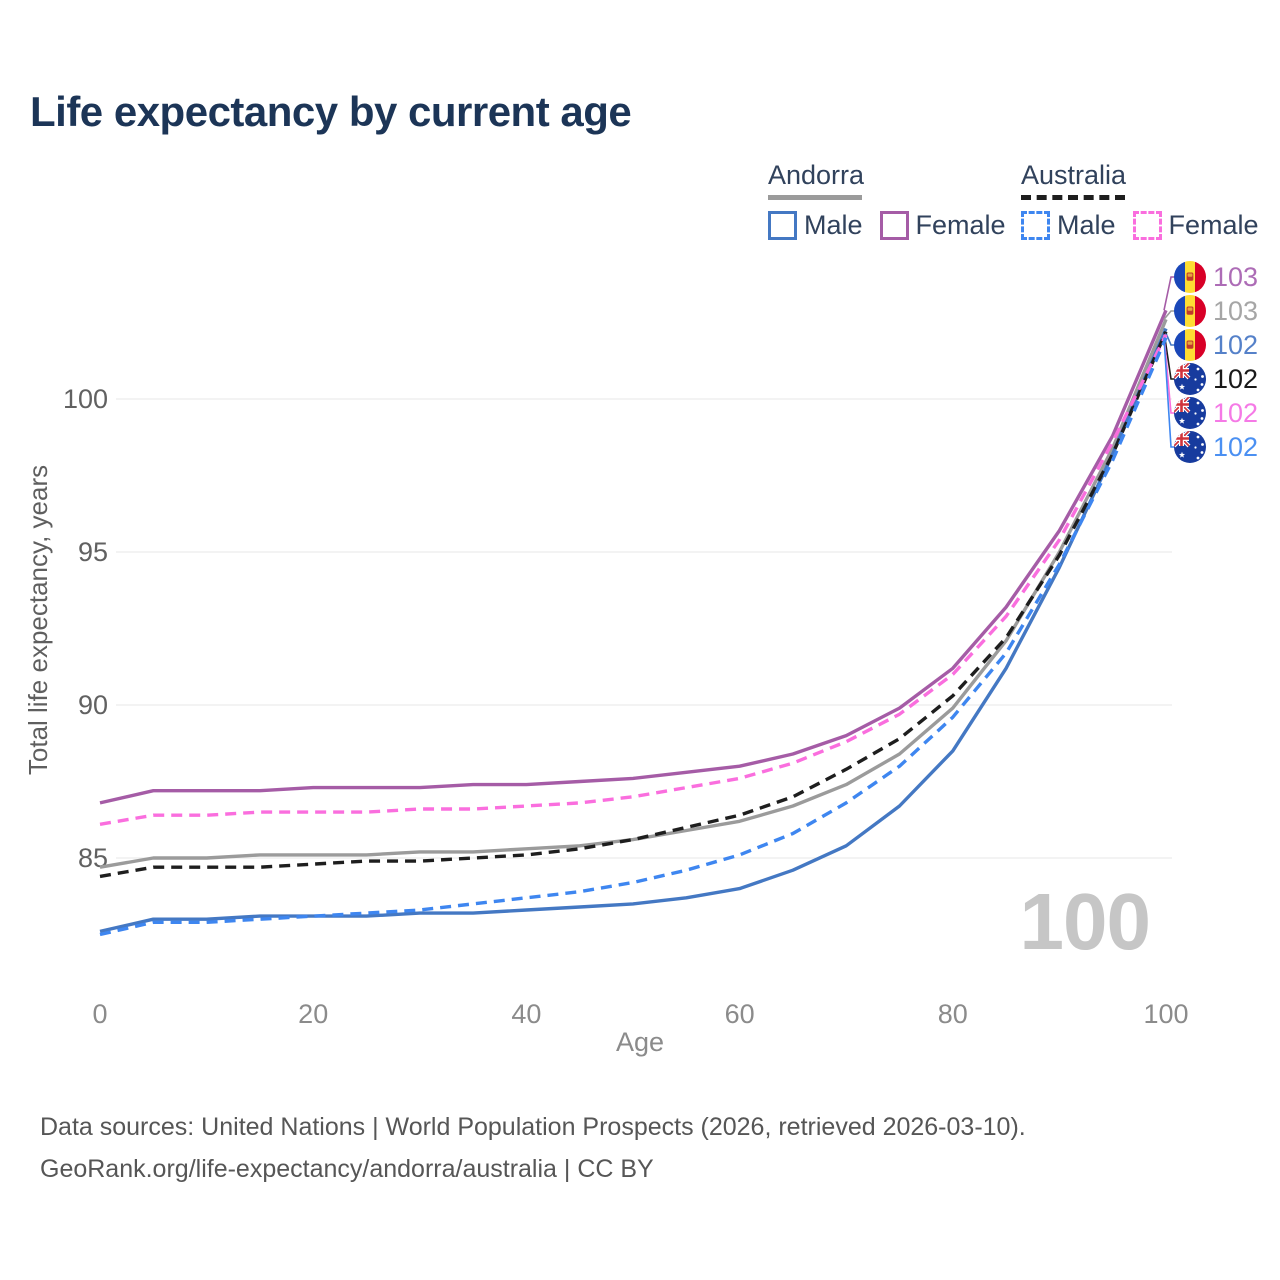 This screenshot has width=1280, height=1280. I want to click on end-label-row-andorra-all: 103, so click(1216, 311).